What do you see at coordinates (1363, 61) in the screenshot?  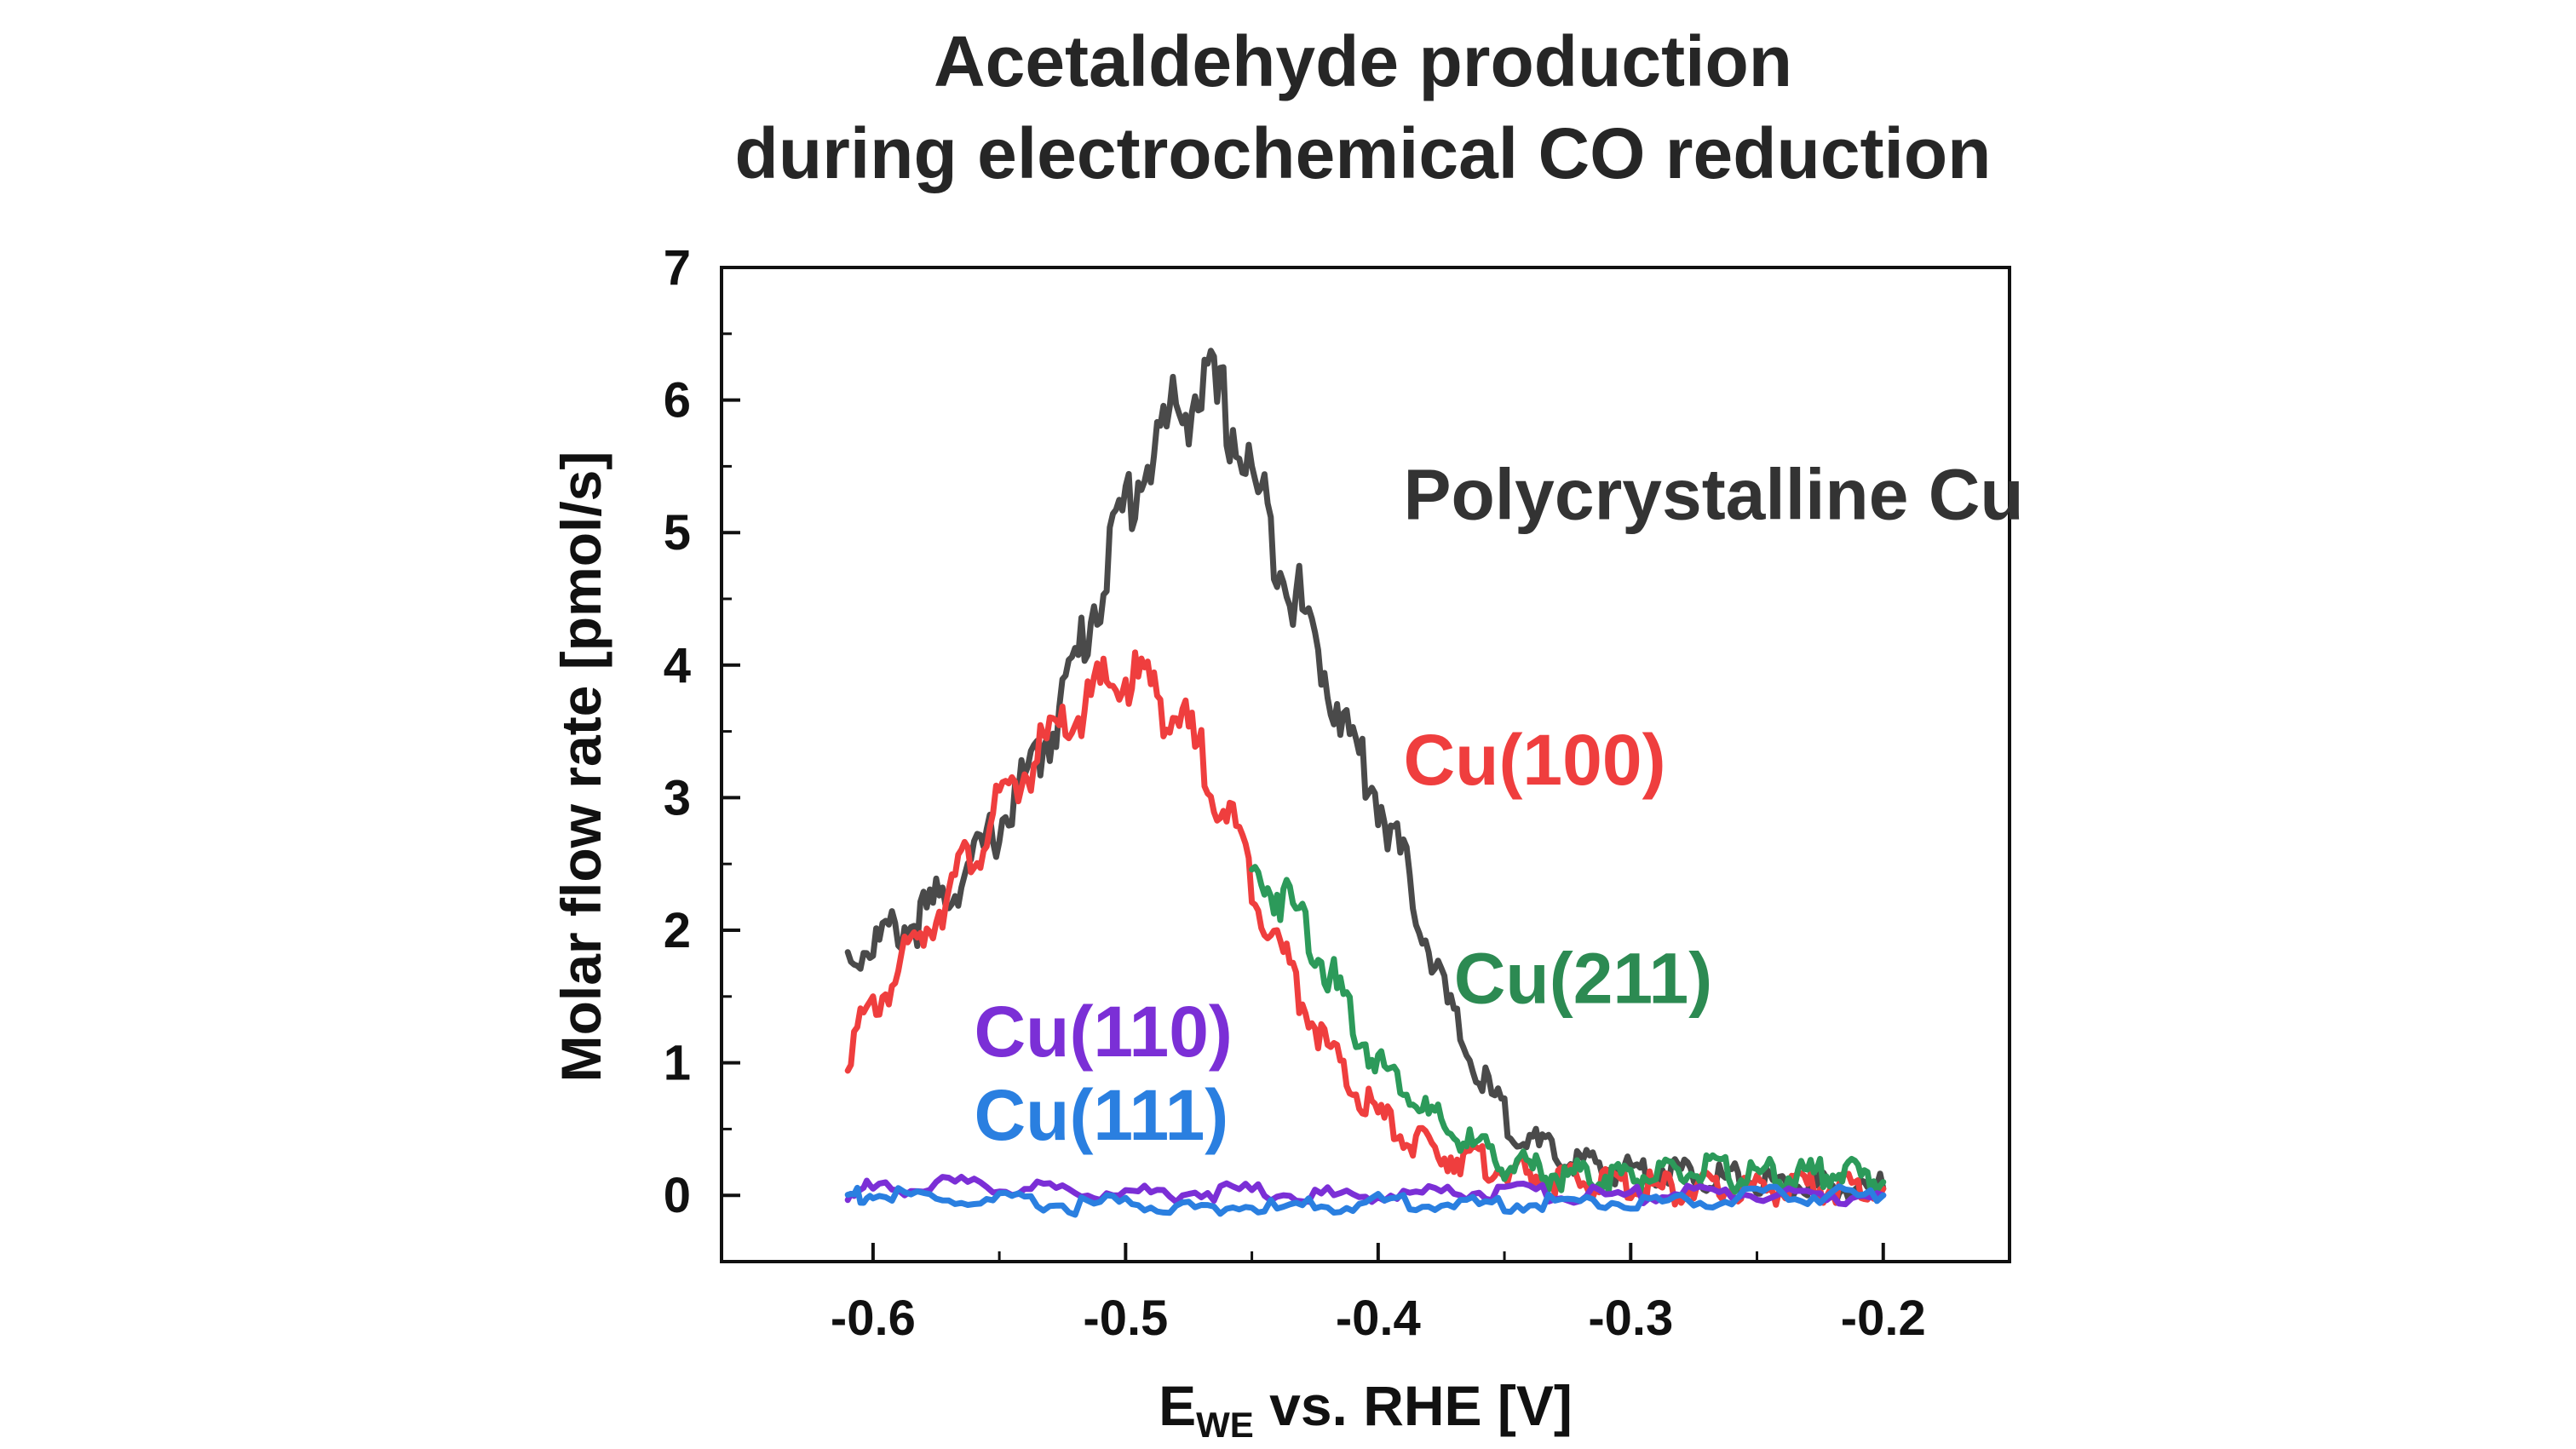 I see `chart-title-line-1: Acetaldehyde production` at bounding box center [1363, 61].